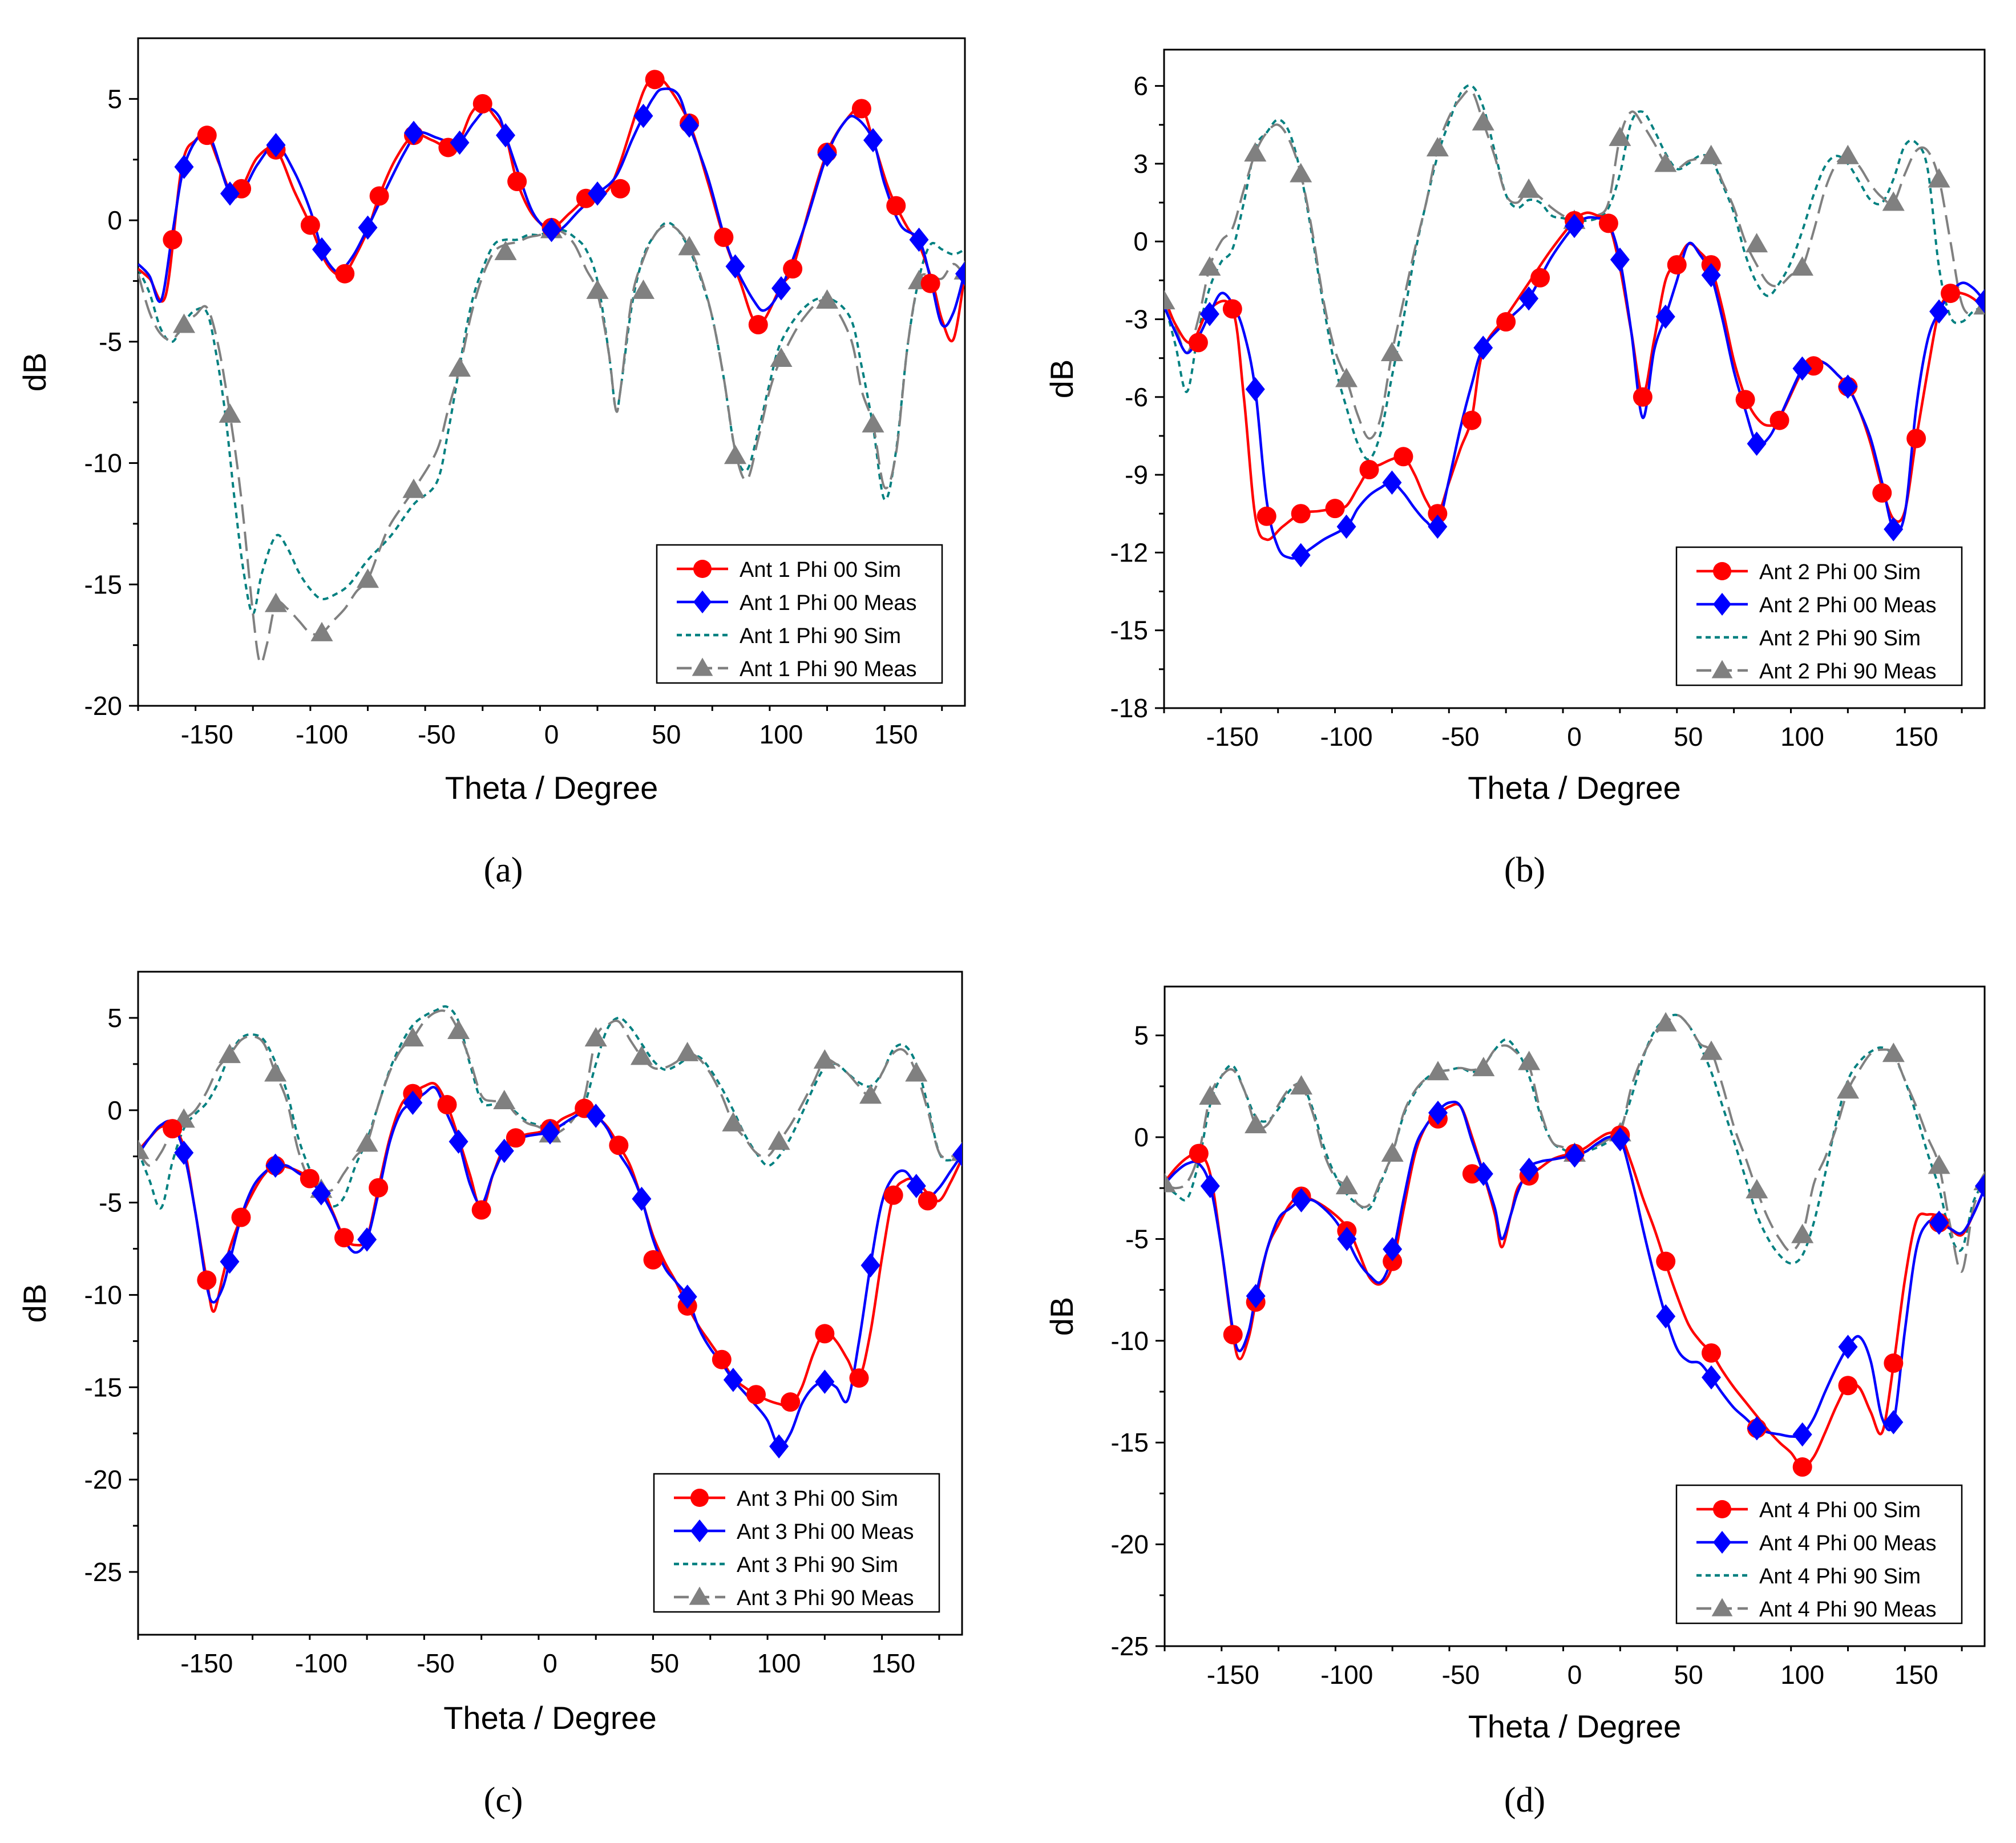 The image size is (2016, 1843). I want to click on legend-label: Ant 3 Phi 90 Meas, so click(825, 1598).